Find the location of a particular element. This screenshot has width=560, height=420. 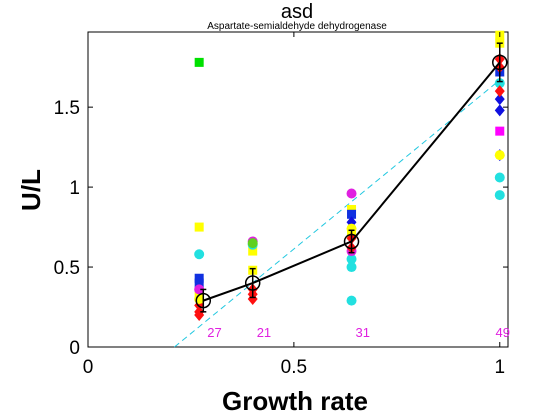

sample-count-label: 27 is located at coordinates (214, 332).